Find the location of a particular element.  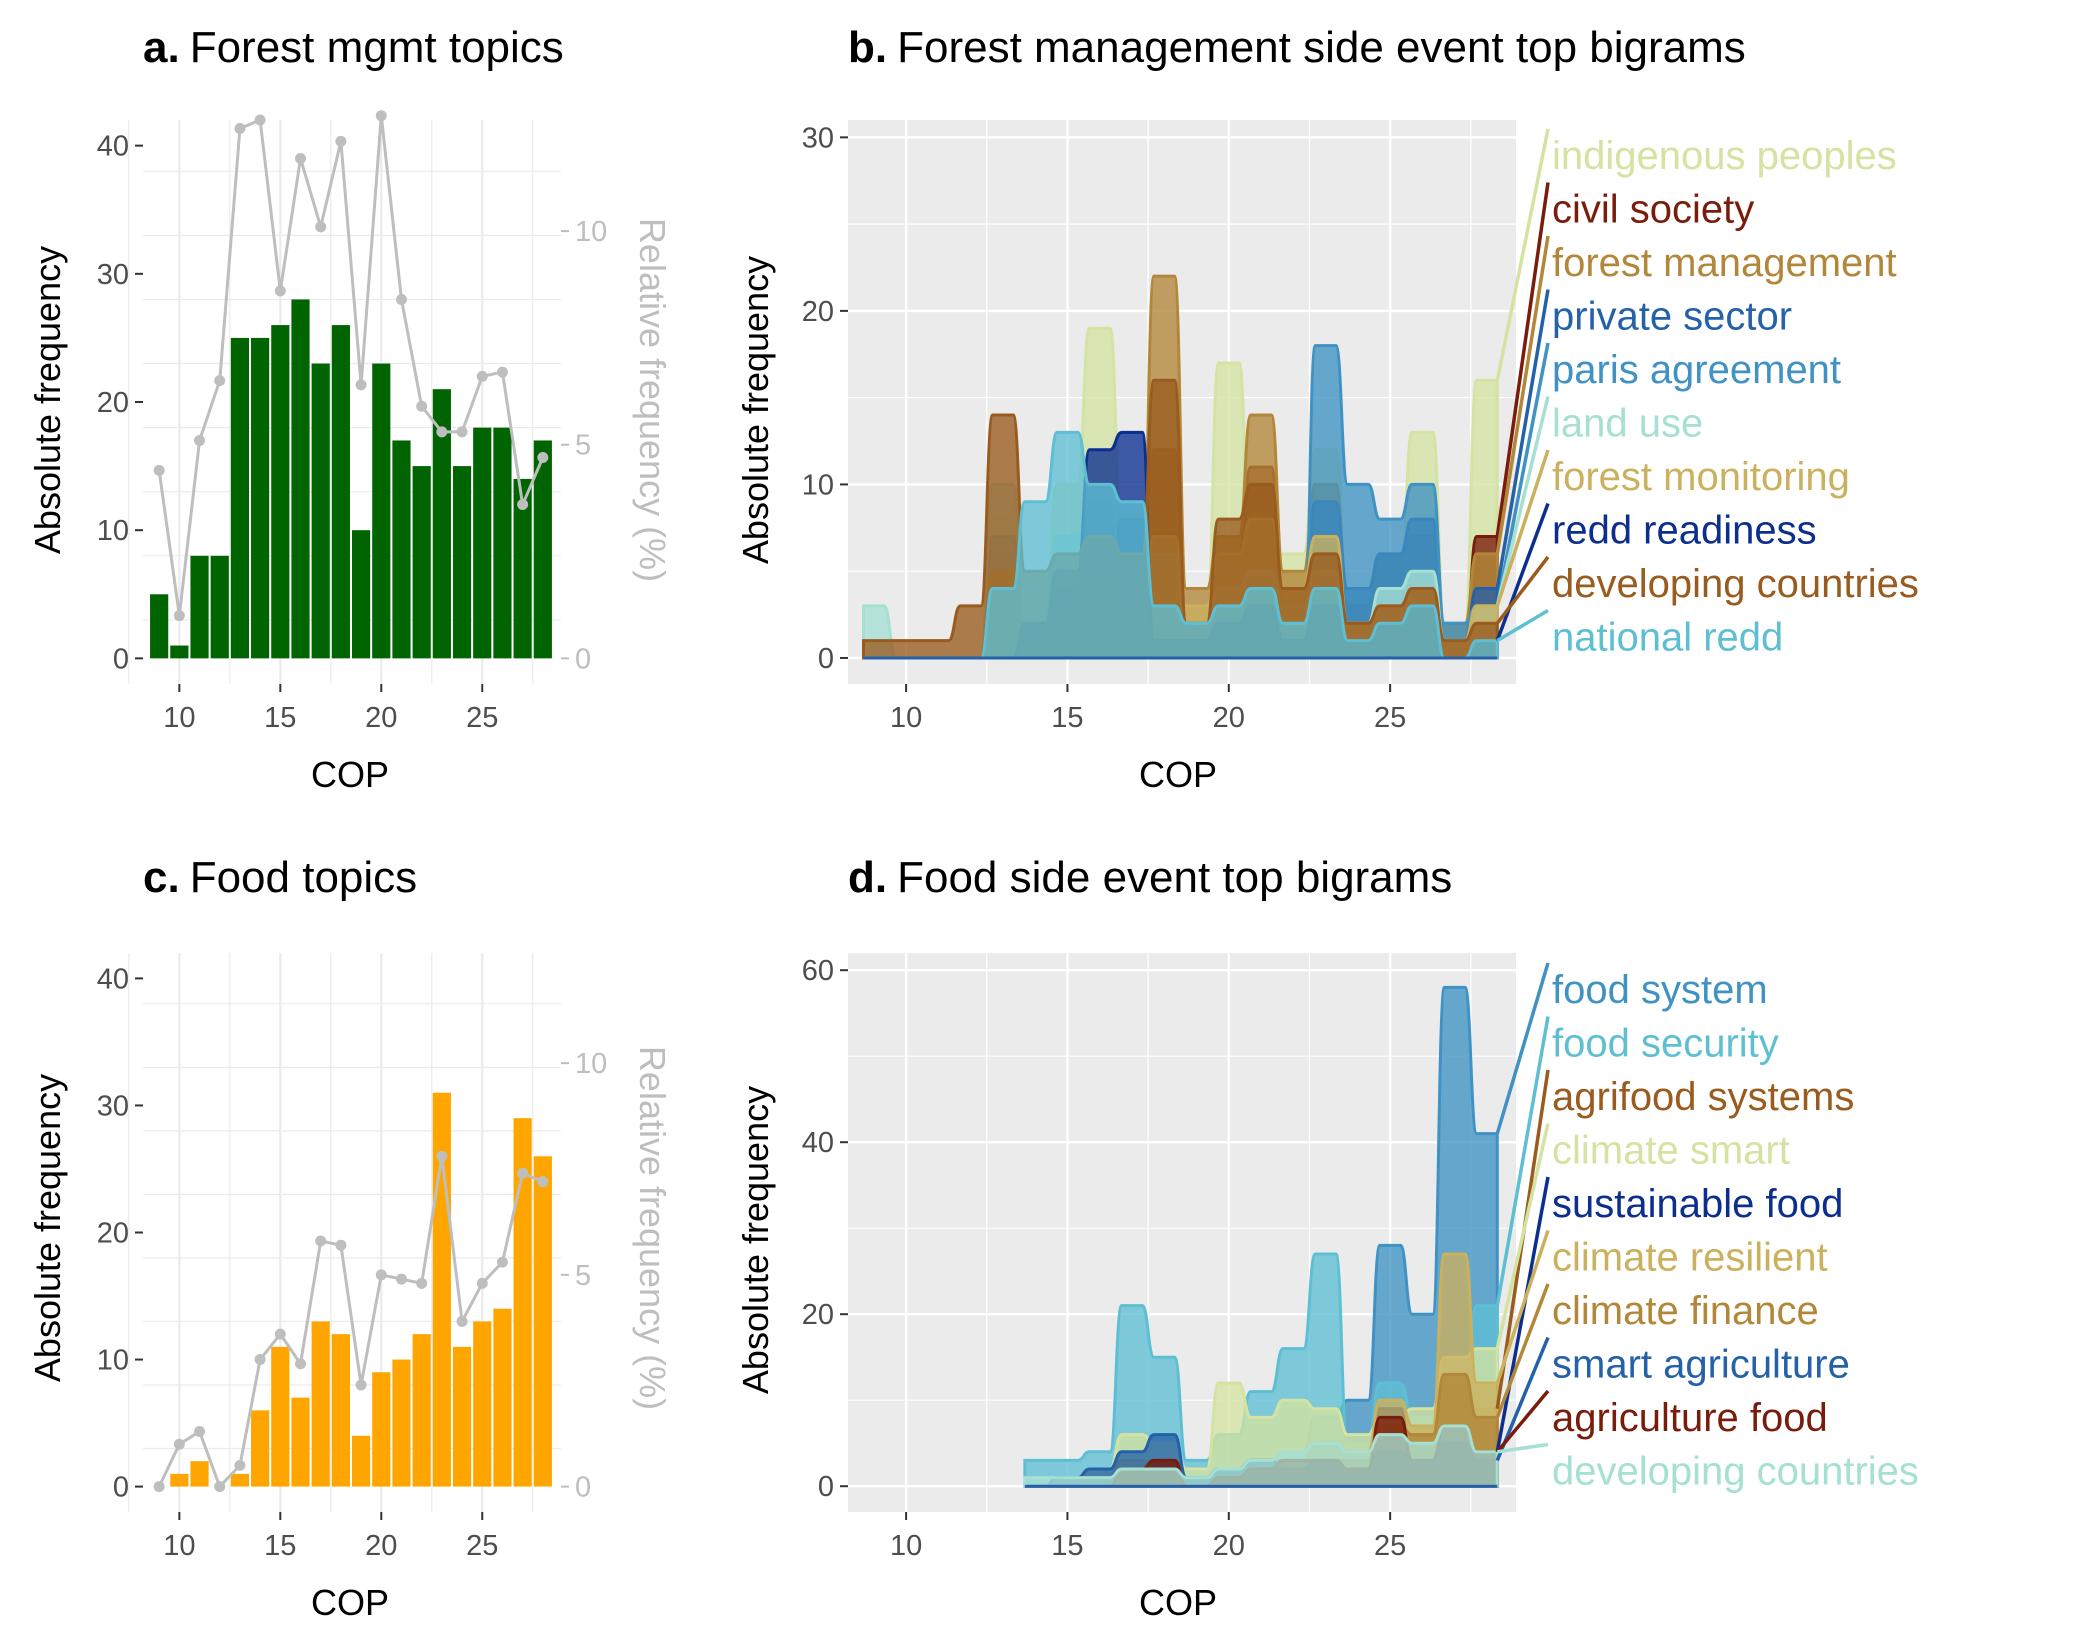

y-tick-label: 40 is located at coordinates (113, 979).